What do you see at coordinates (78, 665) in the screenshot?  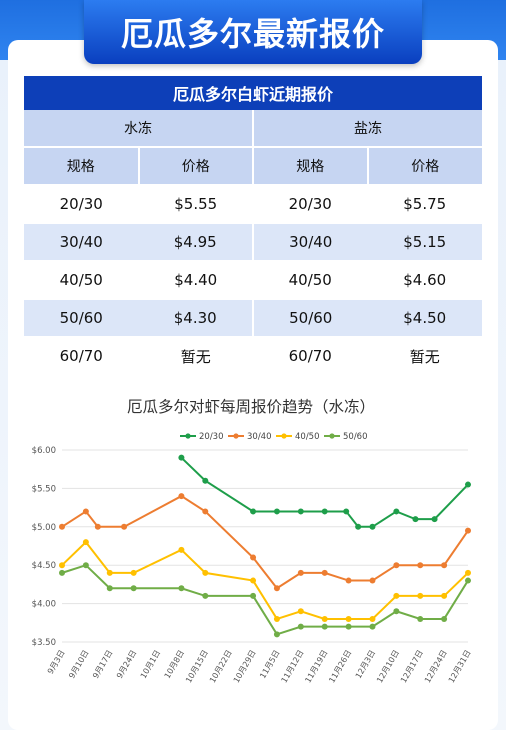 I see `x-tick-label: 9月10日` at bounding box center [78, 665].